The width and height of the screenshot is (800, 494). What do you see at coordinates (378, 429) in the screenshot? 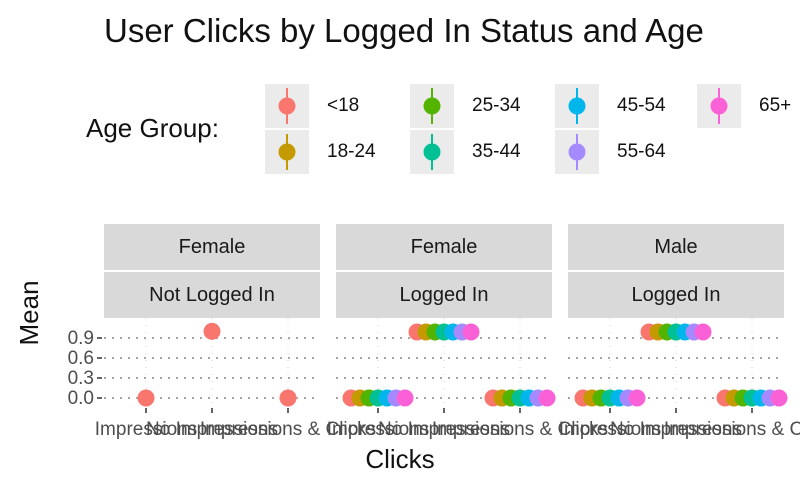
I see `x-tick-label-p1-0: Impressions` at bounding box center [378, 429].